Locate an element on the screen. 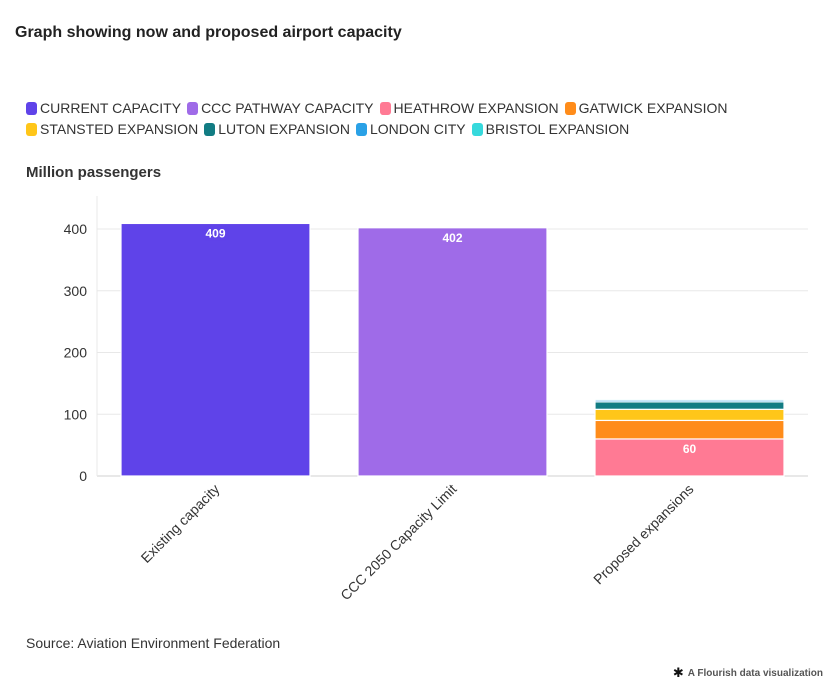  legend-label: GATWICK EXPANSION is located at coordinates (653, 108).